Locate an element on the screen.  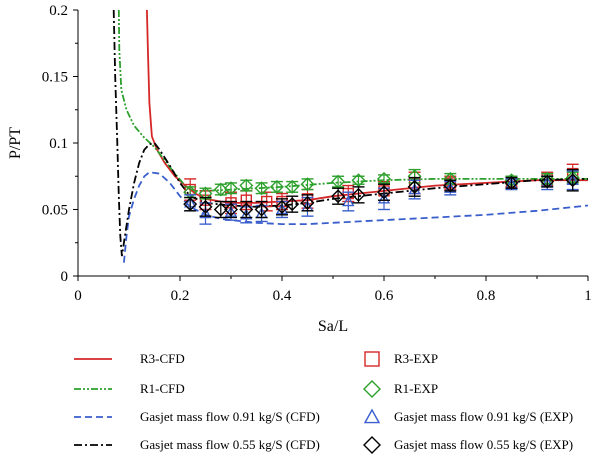
y-axis-label: P/PT is located at coordinates (15, 143).